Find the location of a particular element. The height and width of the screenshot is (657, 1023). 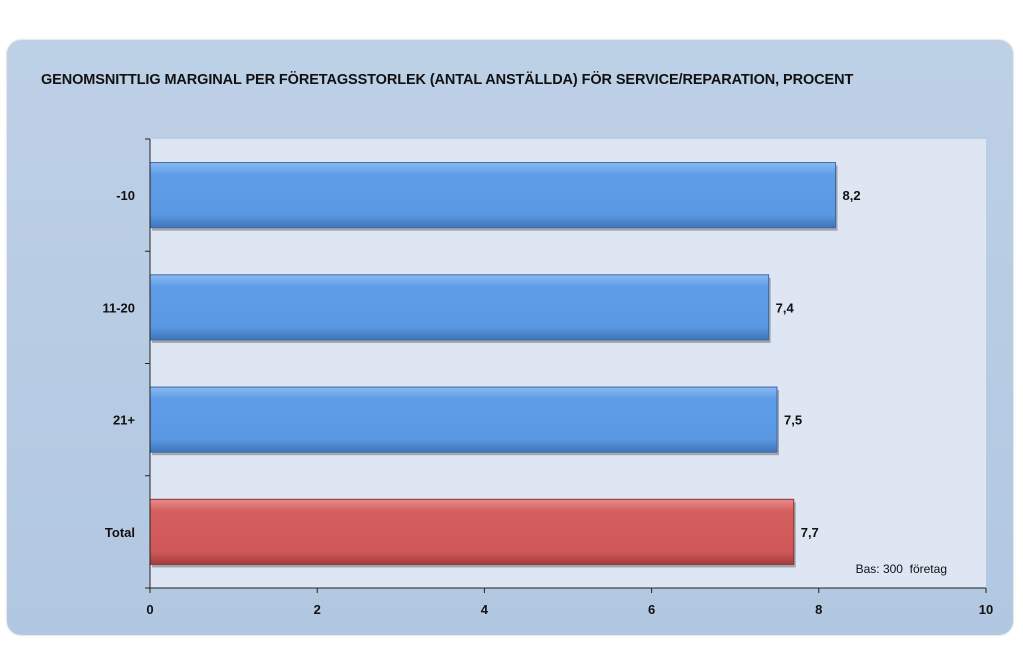

value-label: 7,4 is located at coordinates (785, 307).